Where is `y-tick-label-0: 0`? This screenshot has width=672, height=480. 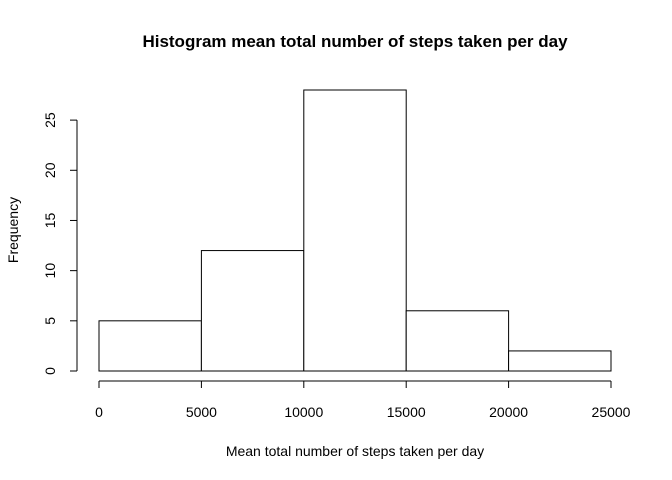 y-tick-label-0: 0 is located at coordinates (50, 371).